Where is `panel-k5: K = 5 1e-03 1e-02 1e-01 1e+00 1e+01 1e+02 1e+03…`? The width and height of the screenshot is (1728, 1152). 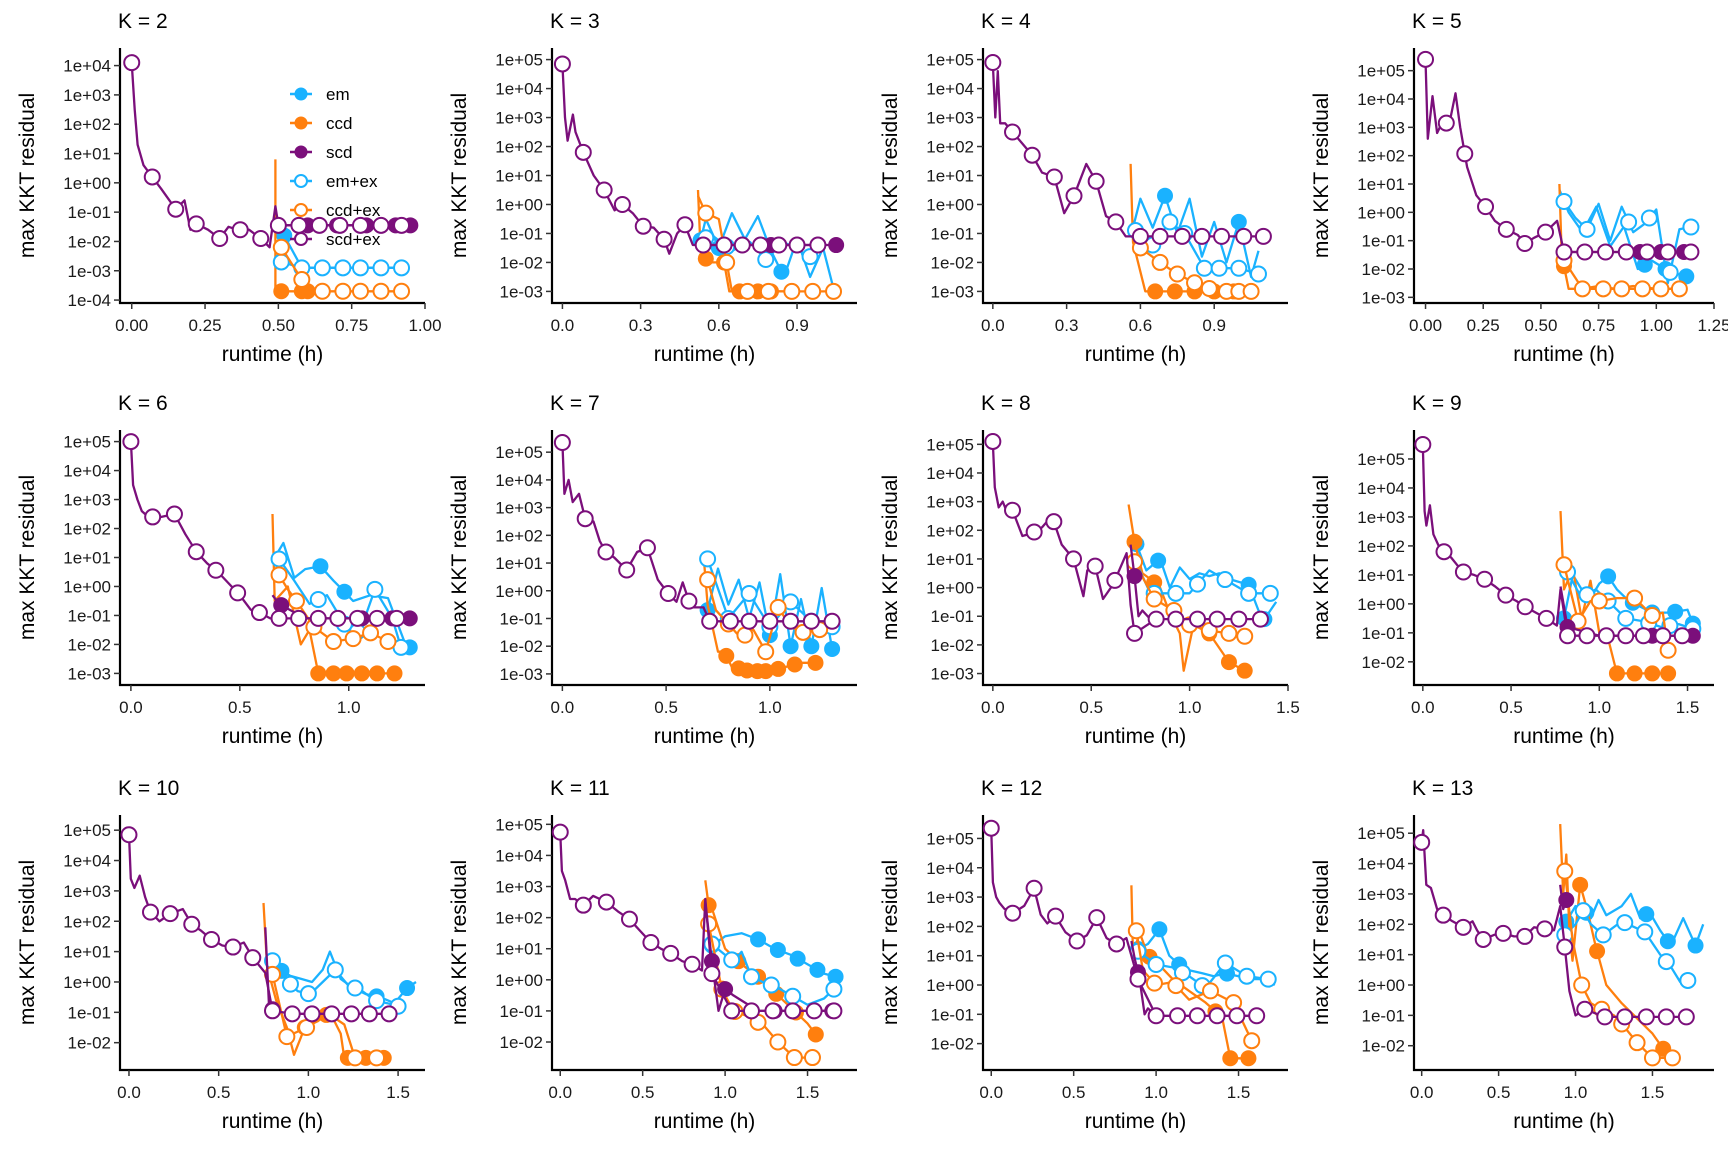
panel-k5: K = 5 1e-03 1e-02 1e-01 1e+00 1e+01 1e+02 1e+03… is located at coordinates (1519, 188).